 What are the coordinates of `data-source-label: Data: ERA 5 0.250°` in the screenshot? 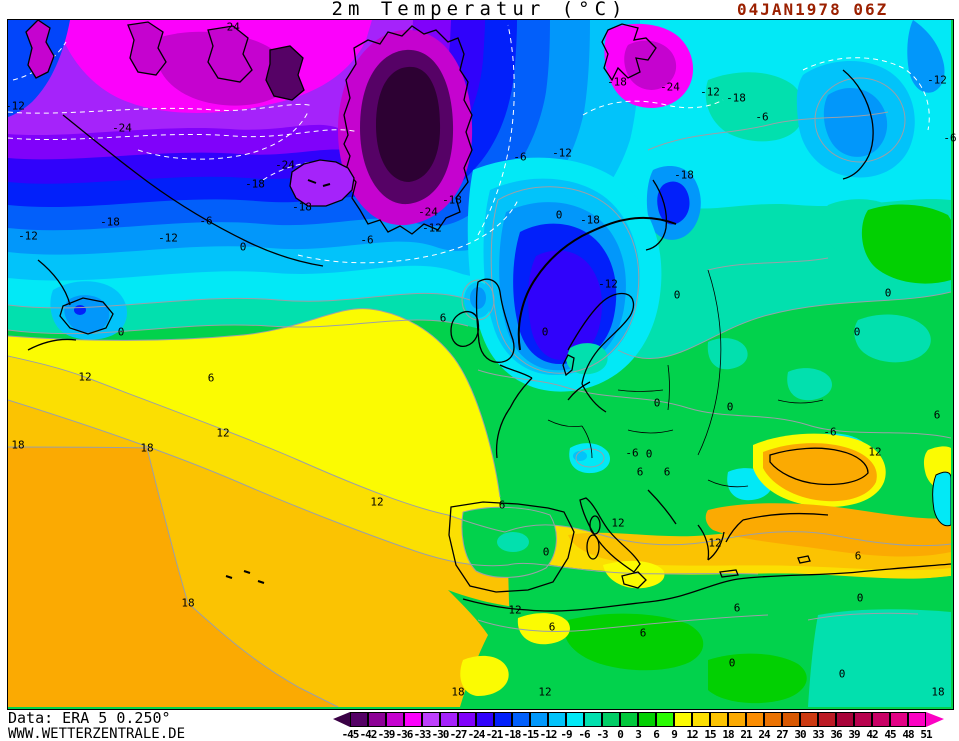 It's located at (89, 718).